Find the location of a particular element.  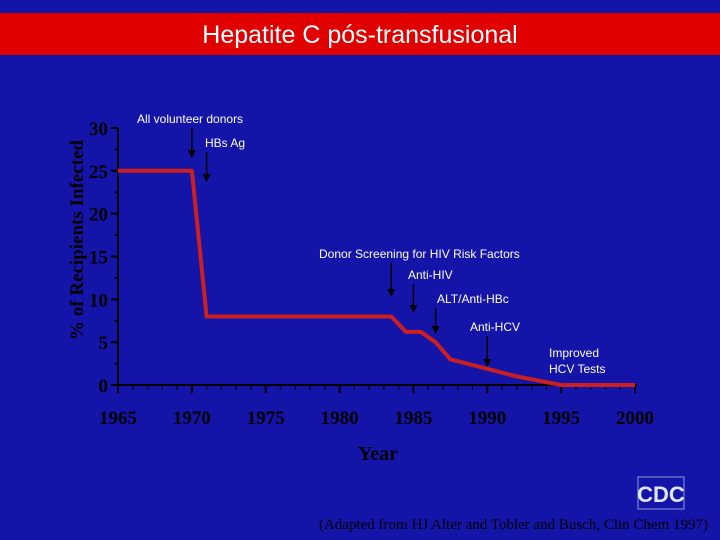

x-tick-label: 1980 is located at coordinates (340, 418).